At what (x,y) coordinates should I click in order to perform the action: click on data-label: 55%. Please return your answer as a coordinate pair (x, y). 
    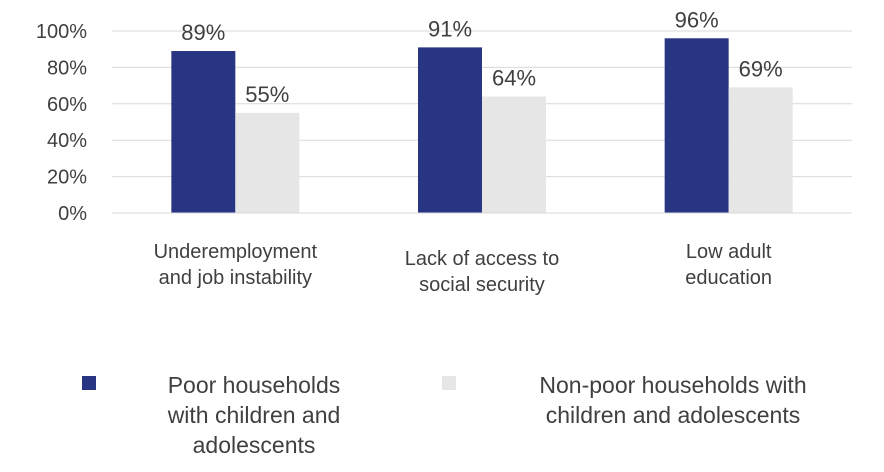
    Looking at the image, I should click on (267, 94).